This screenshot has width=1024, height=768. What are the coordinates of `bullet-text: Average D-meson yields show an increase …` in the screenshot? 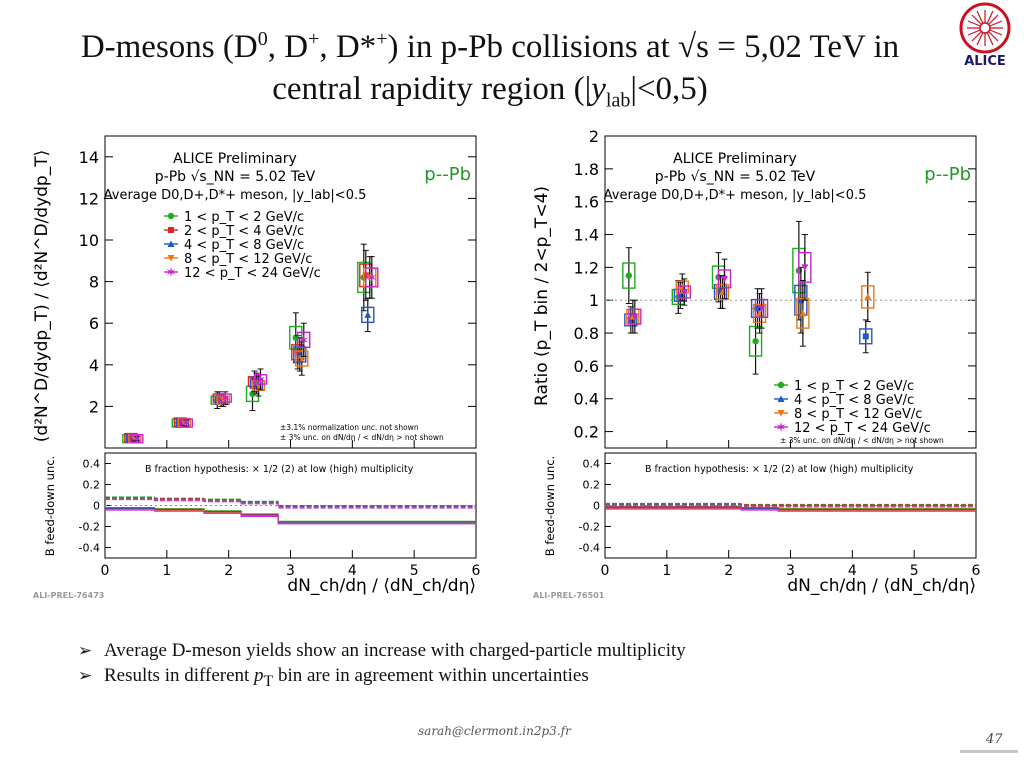 It's located at (395, 650).